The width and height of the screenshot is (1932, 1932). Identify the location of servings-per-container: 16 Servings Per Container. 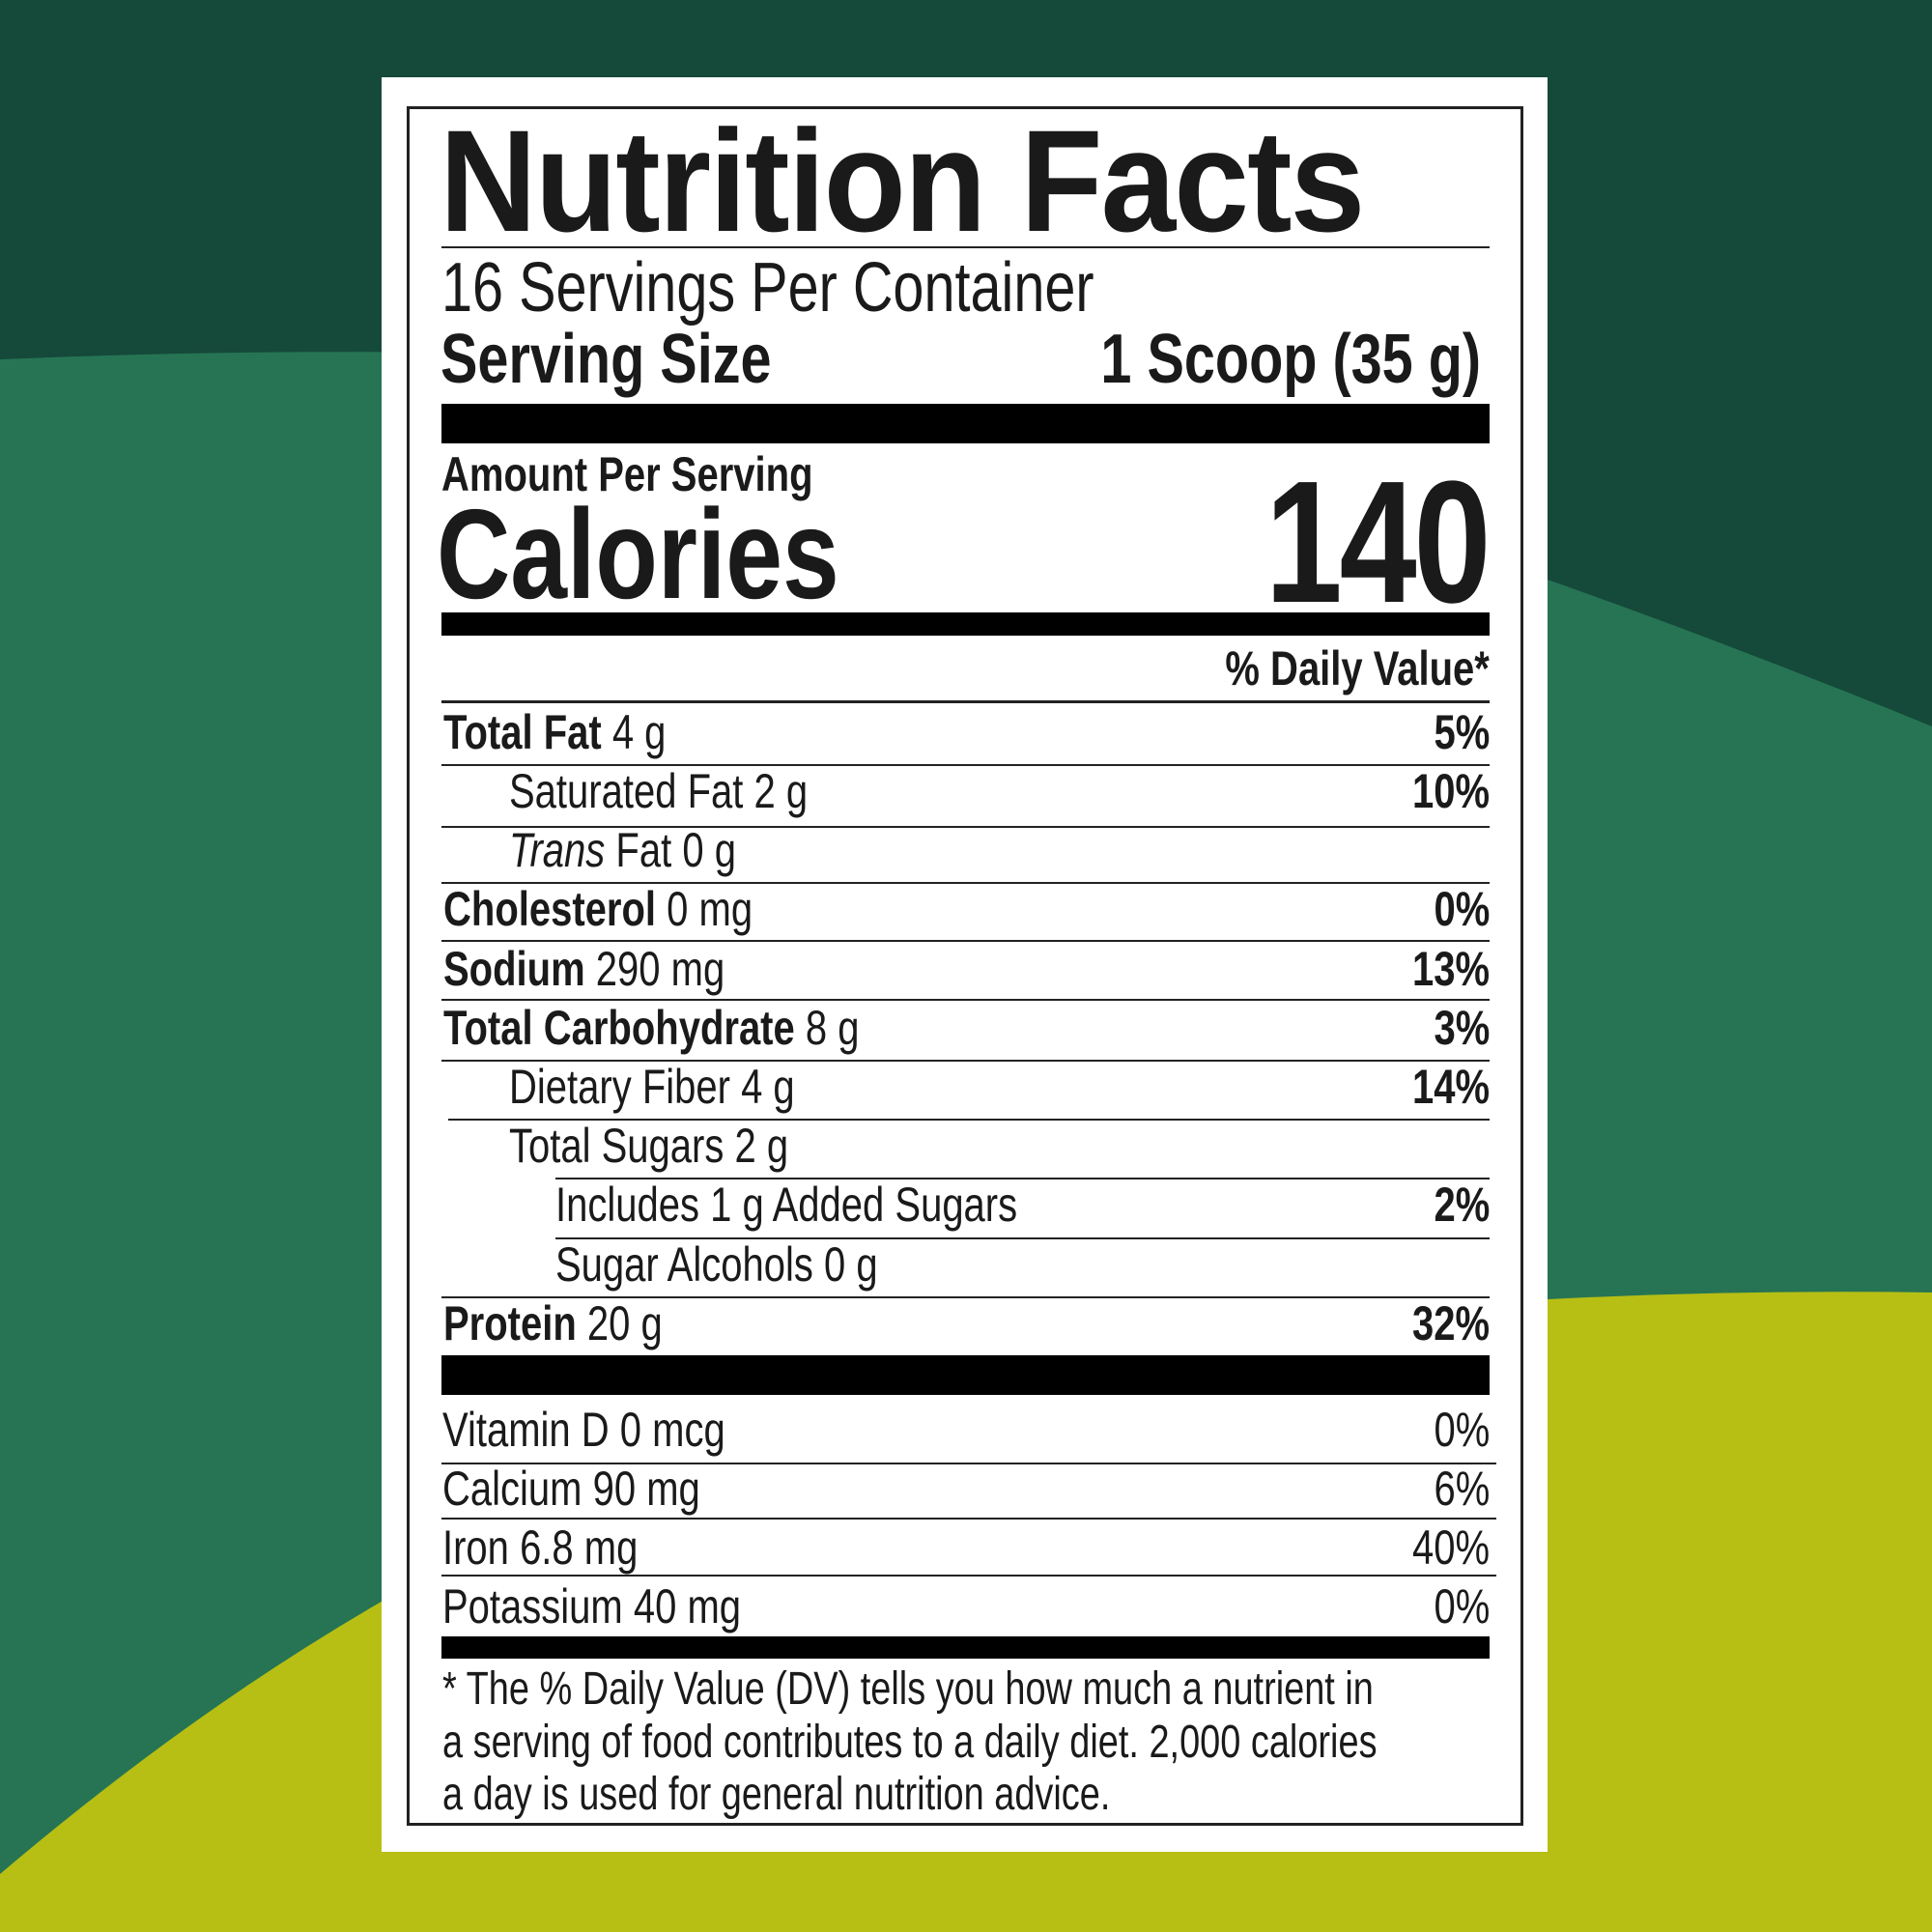
(849, 288).